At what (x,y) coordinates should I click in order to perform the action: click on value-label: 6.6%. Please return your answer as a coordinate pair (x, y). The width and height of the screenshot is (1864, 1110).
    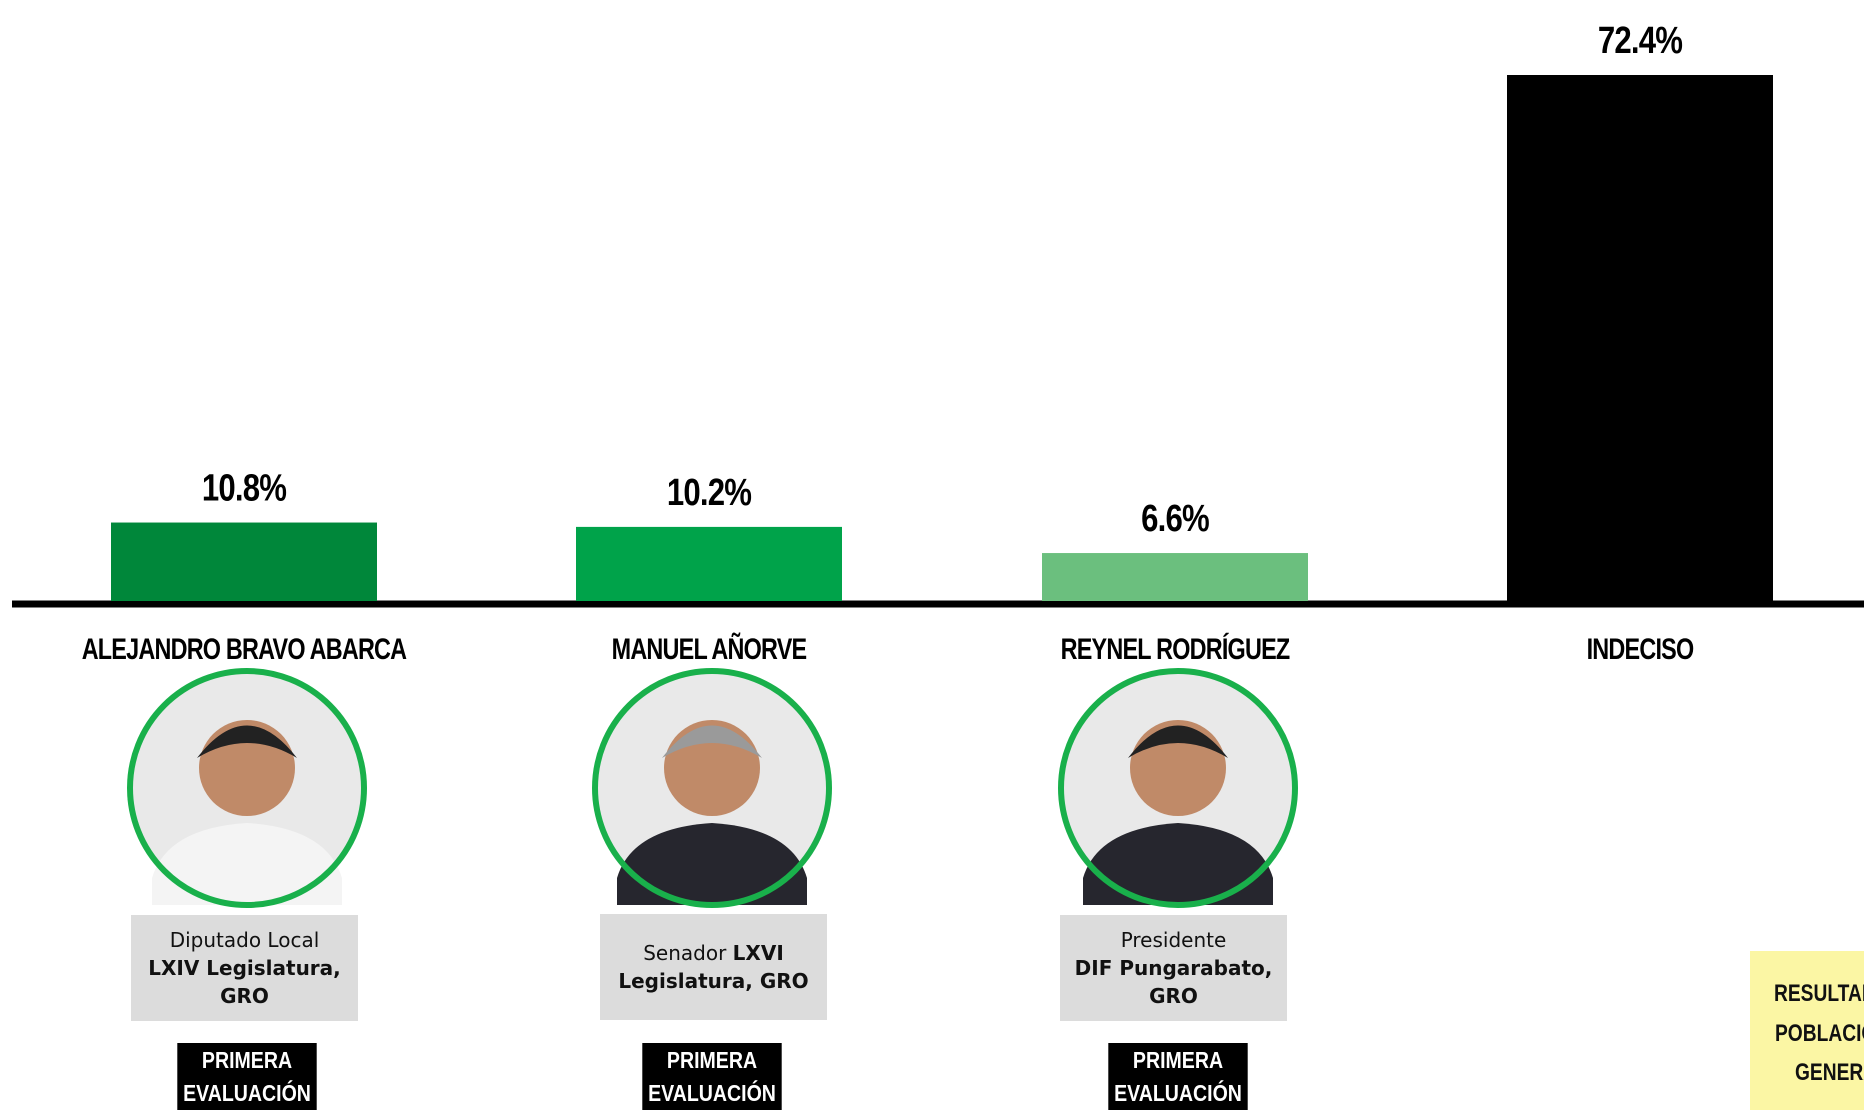
    Looking at the image, I should click on (1175, 519).